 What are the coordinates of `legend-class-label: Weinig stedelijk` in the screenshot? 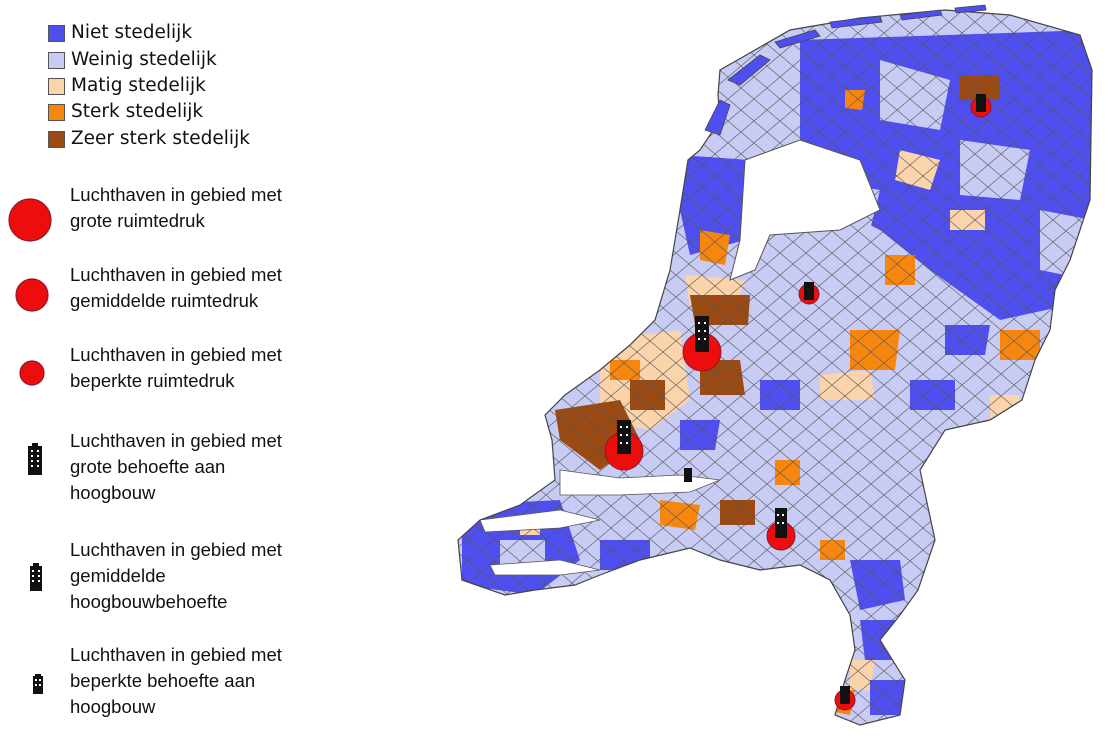 It's located at (144, 59).